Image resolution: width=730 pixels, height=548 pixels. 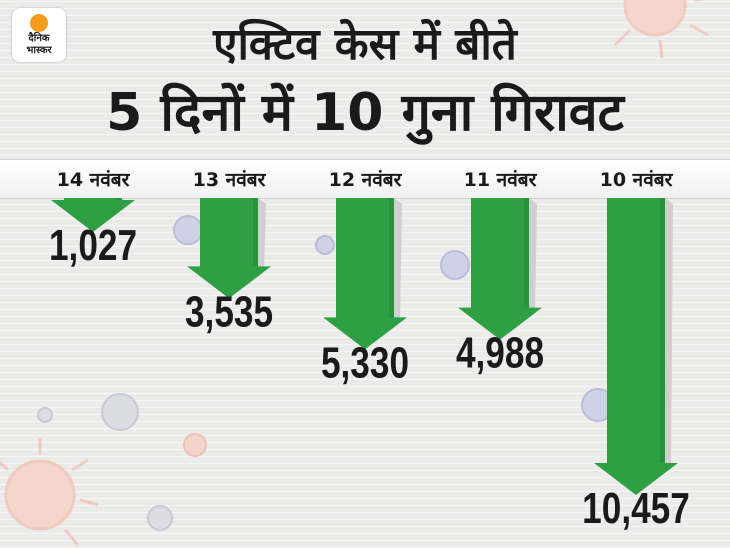 I want to click on logo-text-line2: भास्कर, so click(x=39, y=50).